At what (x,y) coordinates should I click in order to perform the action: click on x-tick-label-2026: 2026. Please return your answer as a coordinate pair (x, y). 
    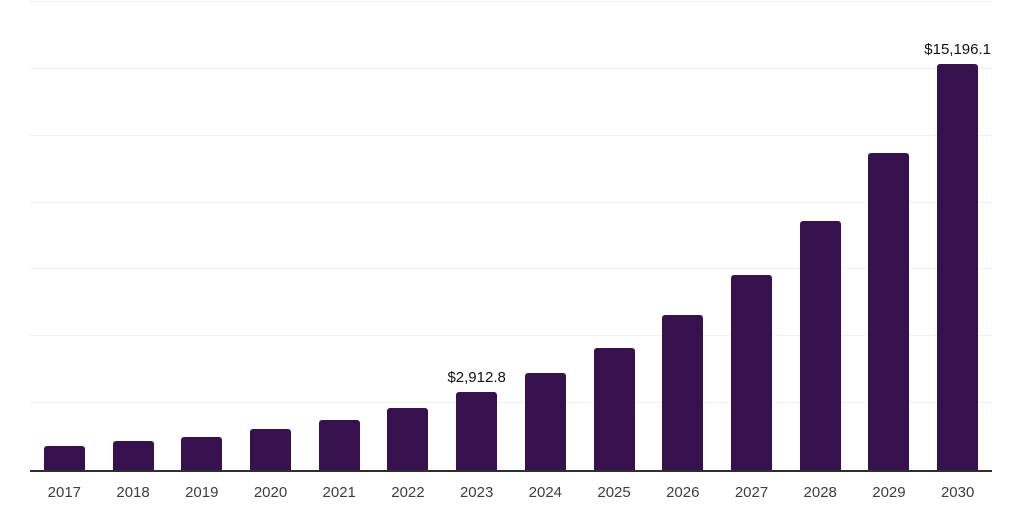
    Looking at the image, I should click on (683, 492).